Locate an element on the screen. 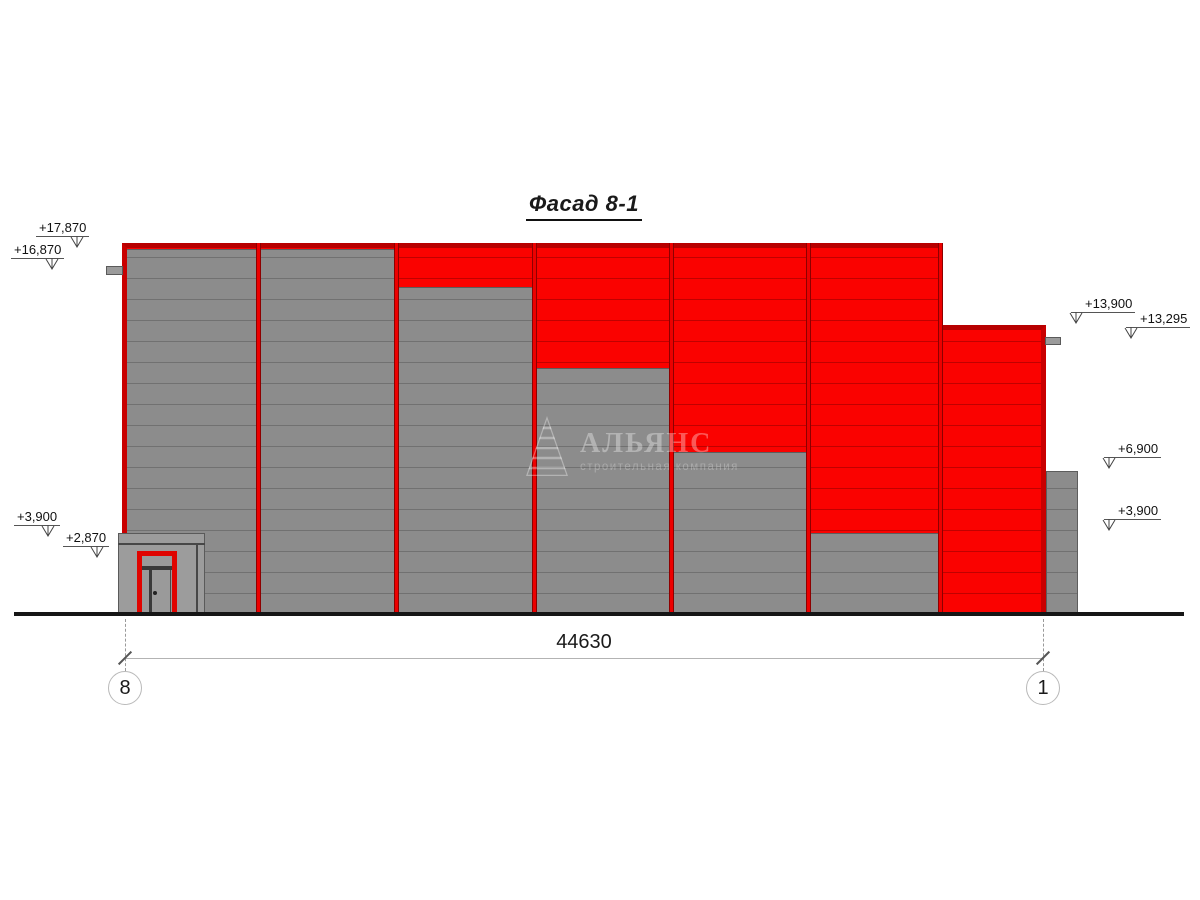 This screenshot has height=900, width=1200. drawing-title-wrap: Фасад 8-1 is located at coordinates (584, 206).